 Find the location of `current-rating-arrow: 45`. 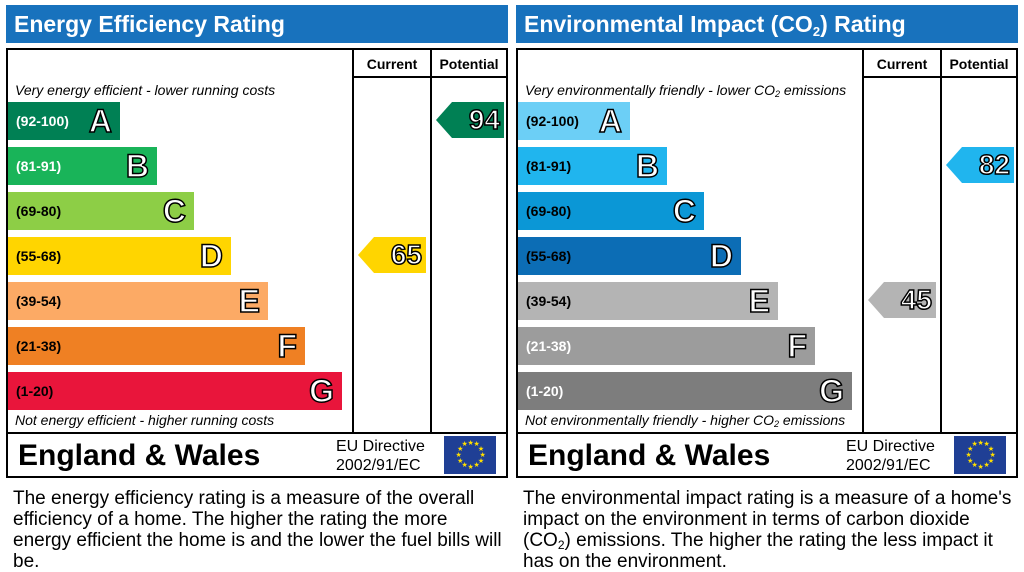

current-rating-arrow: 45 is located at coordinates (902, 300).